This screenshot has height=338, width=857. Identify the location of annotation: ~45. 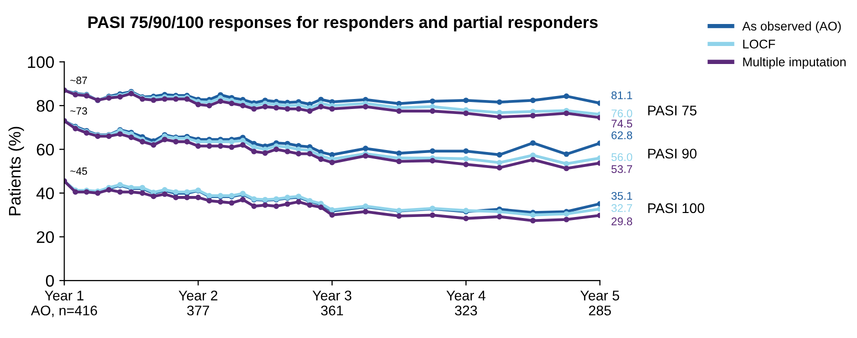
(79, 171).